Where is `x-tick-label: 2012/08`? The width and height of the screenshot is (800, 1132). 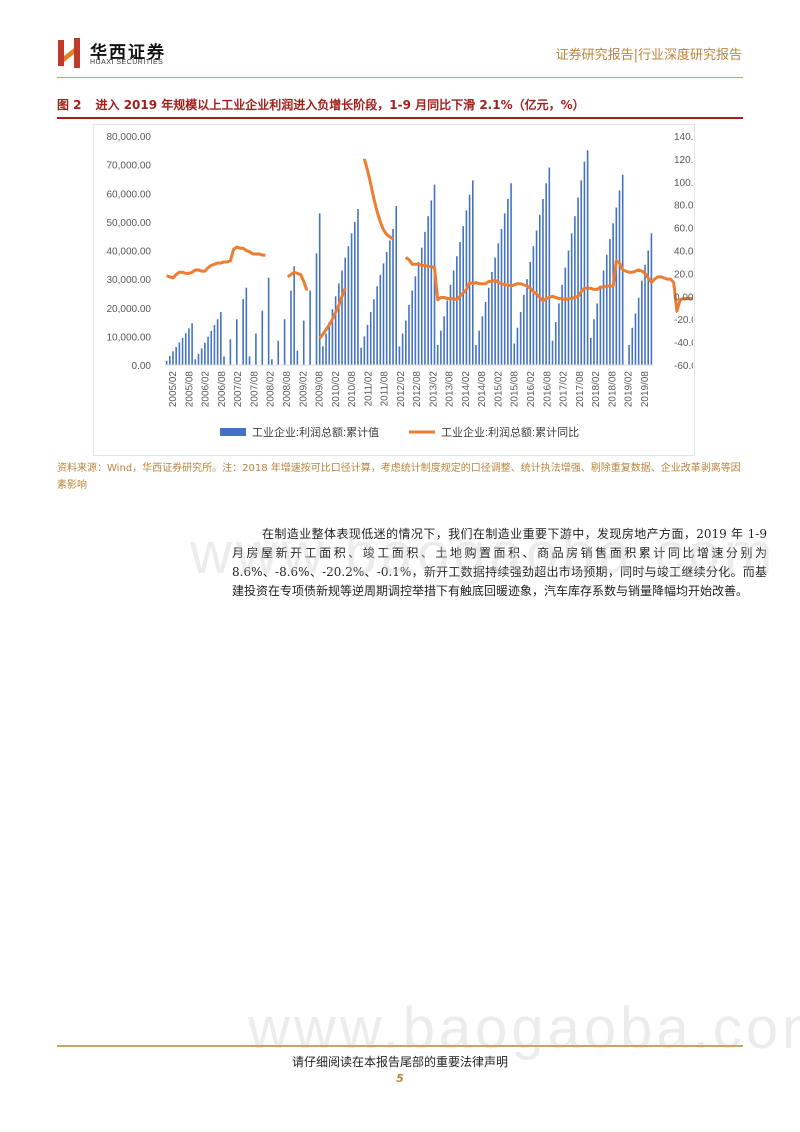 x-tick-label: 2012/08 is located at coordinates (417, 389).